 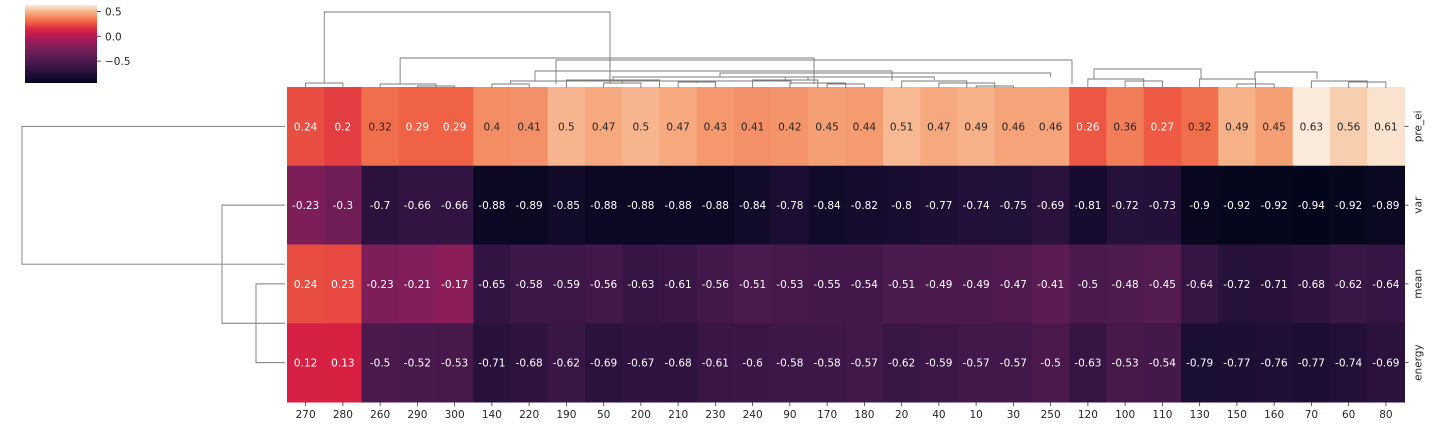 I want to click on cell-annotation: -0.59, so click(x=566, y=285).